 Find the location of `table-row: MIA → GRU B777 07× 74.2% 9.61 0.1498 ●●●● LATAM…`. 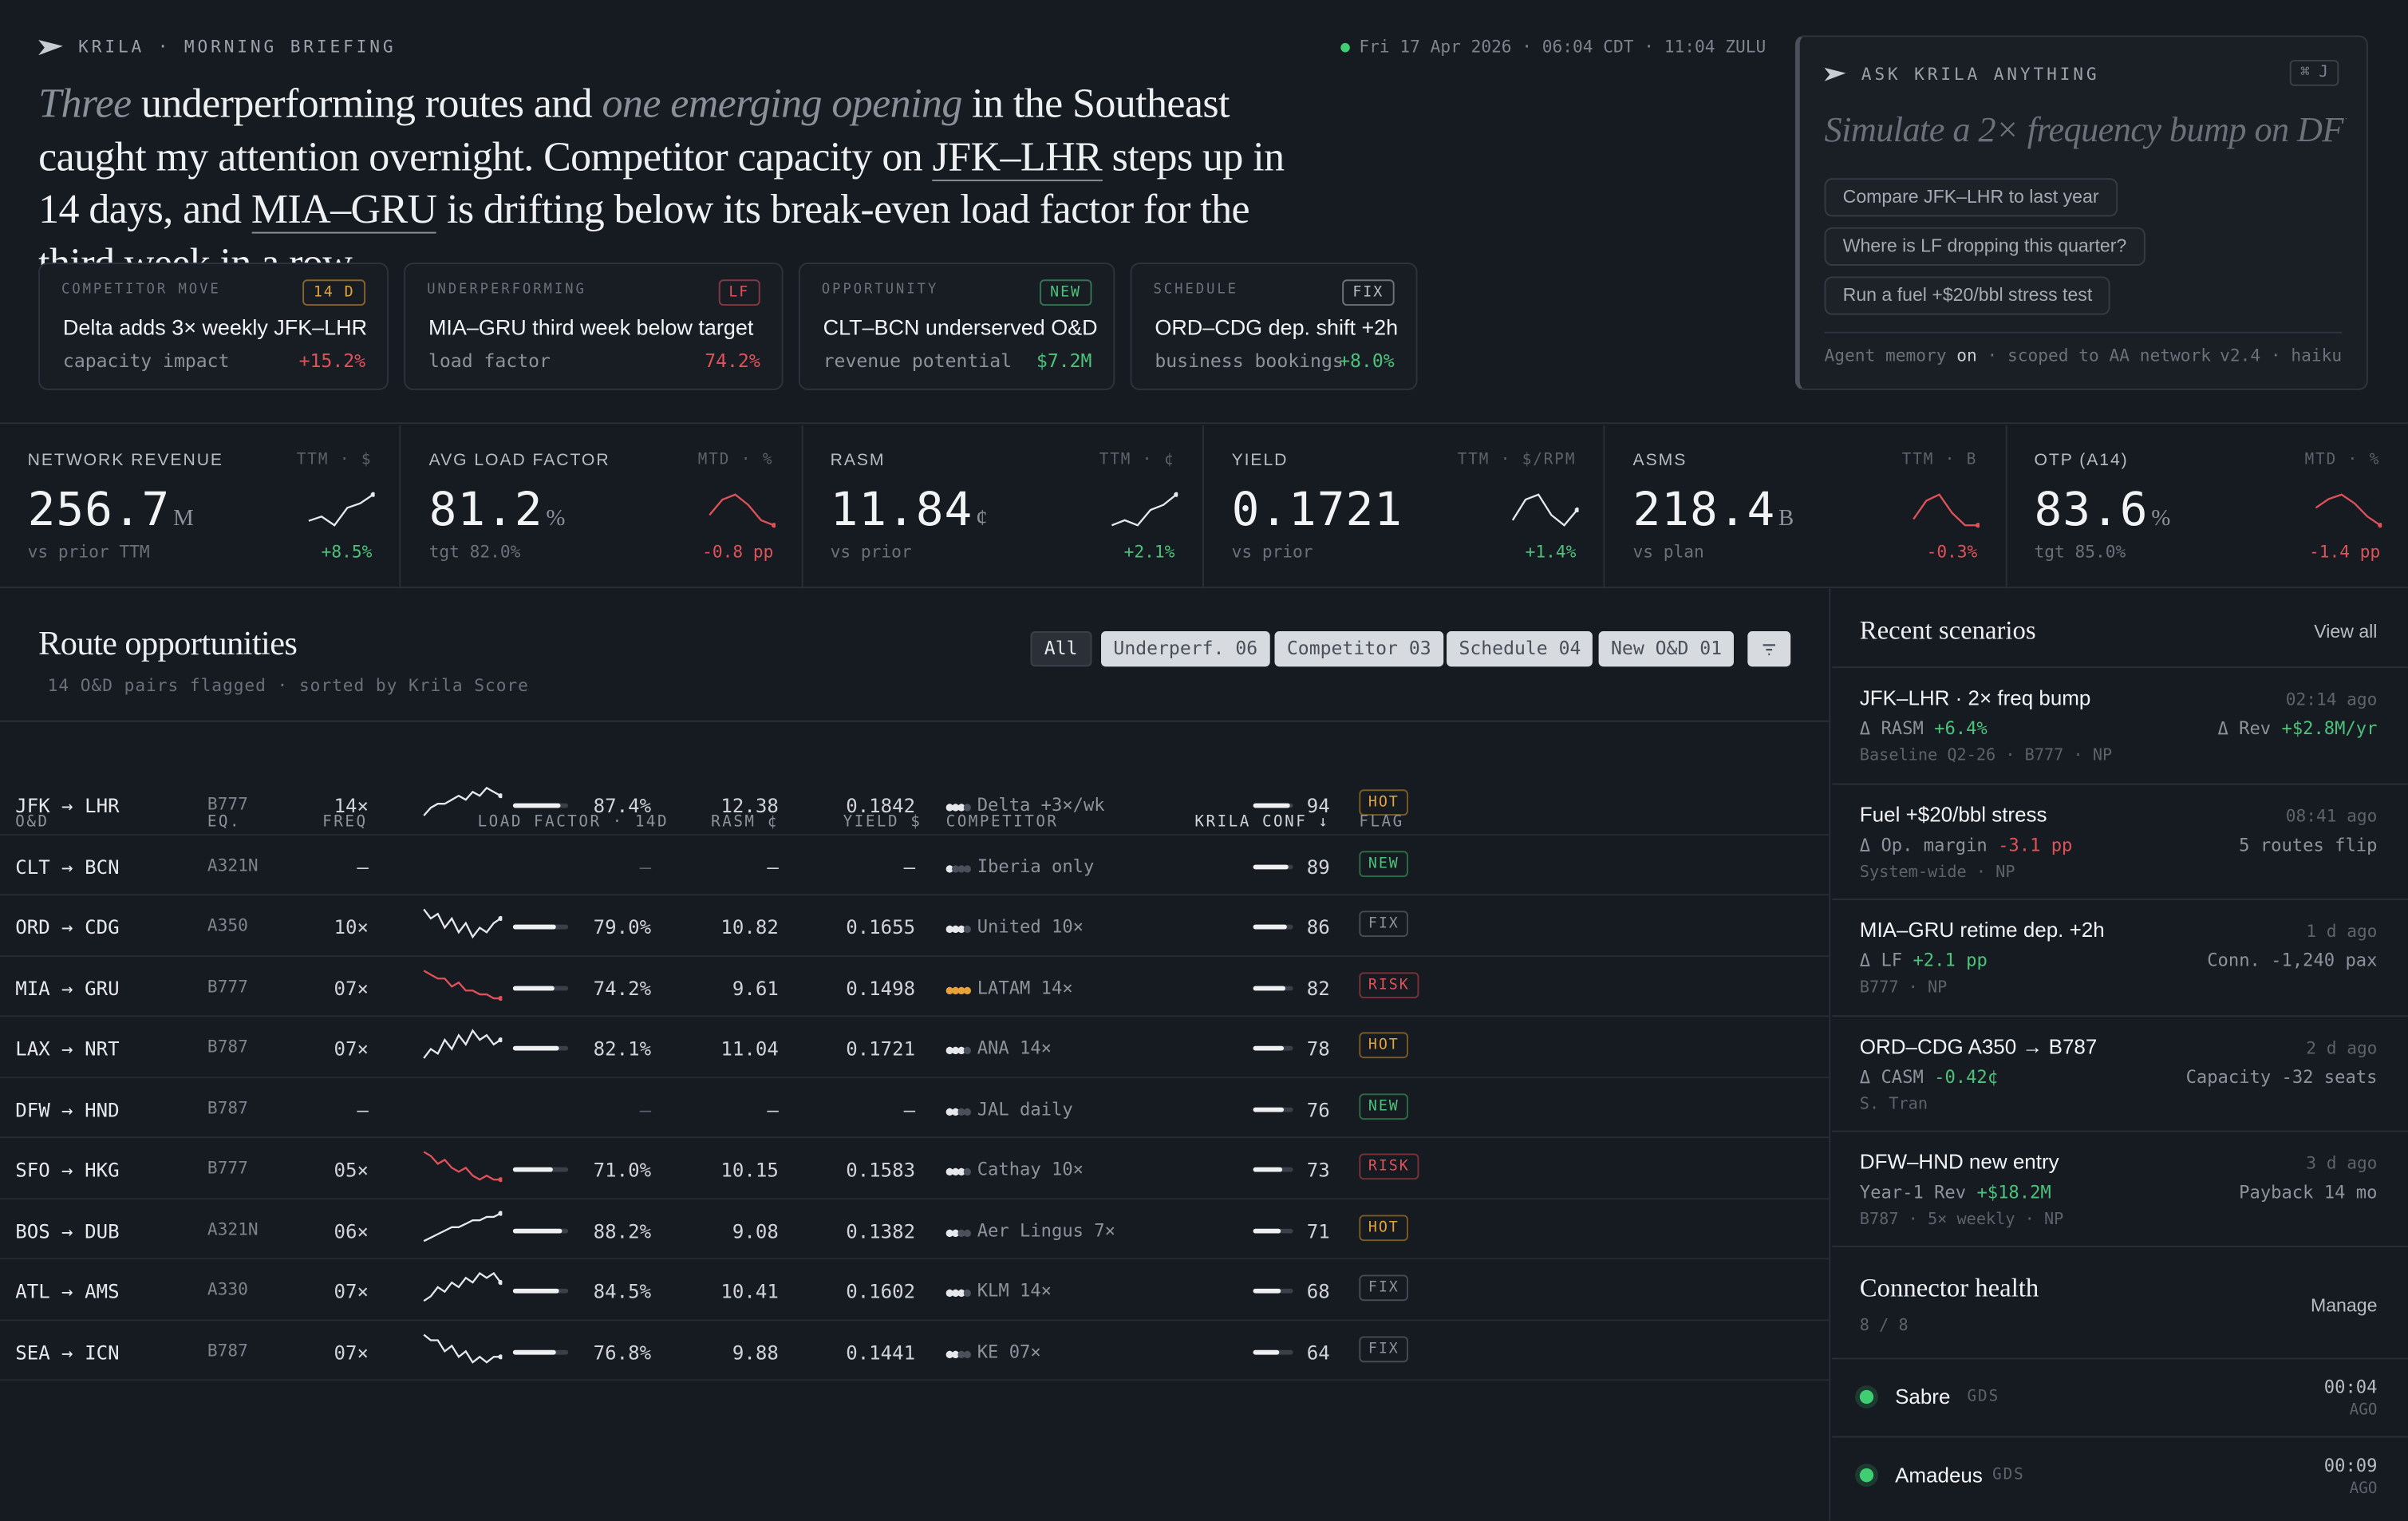

table-row: MIA → GRU B777 07× 74.2% 9.61 0.1498 ●●●● LATAM… is located at coordinates (915, 987).